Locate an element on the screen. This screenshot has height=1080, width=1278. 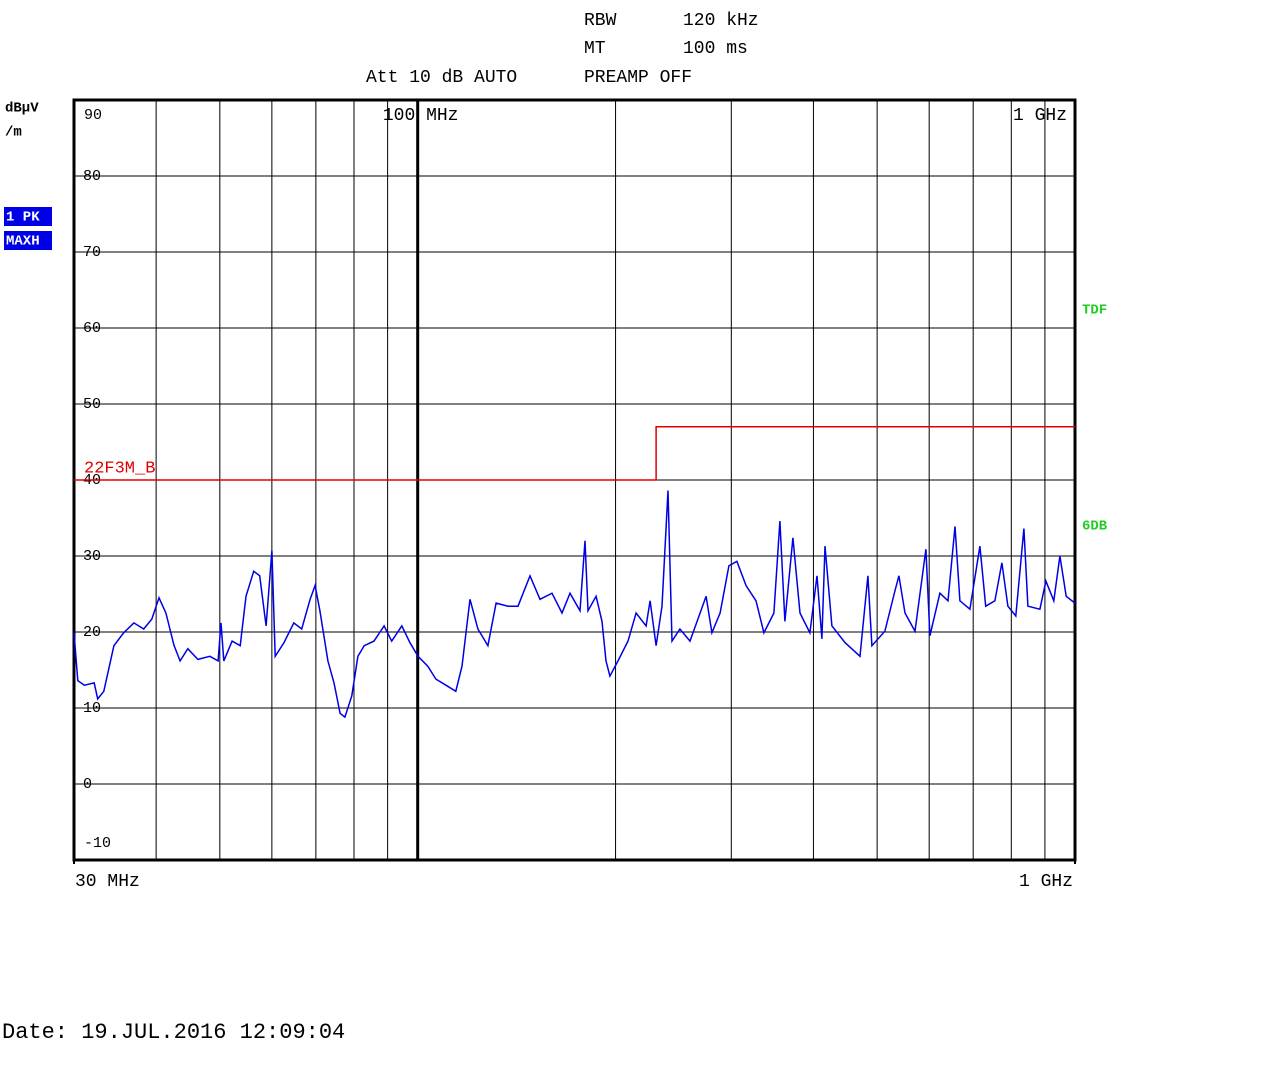
trace-mode: MAXH is located at coordinates (23, 242).